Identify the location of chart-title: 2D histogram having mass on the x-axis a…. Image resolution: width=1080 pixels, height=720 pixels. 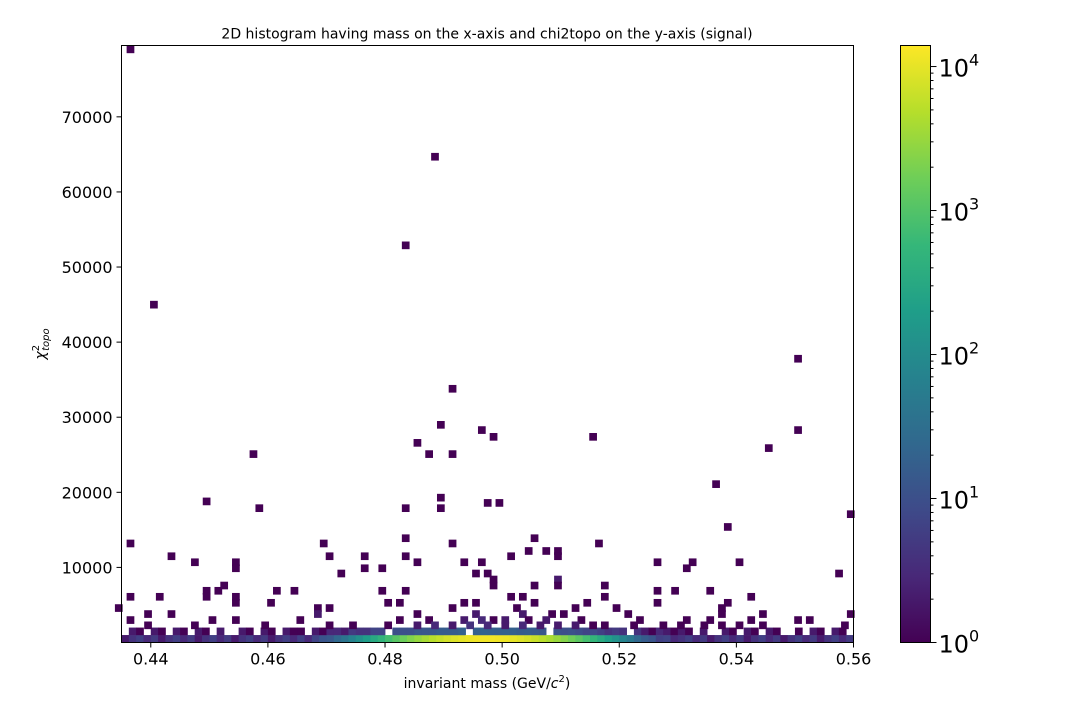
(486, 35).